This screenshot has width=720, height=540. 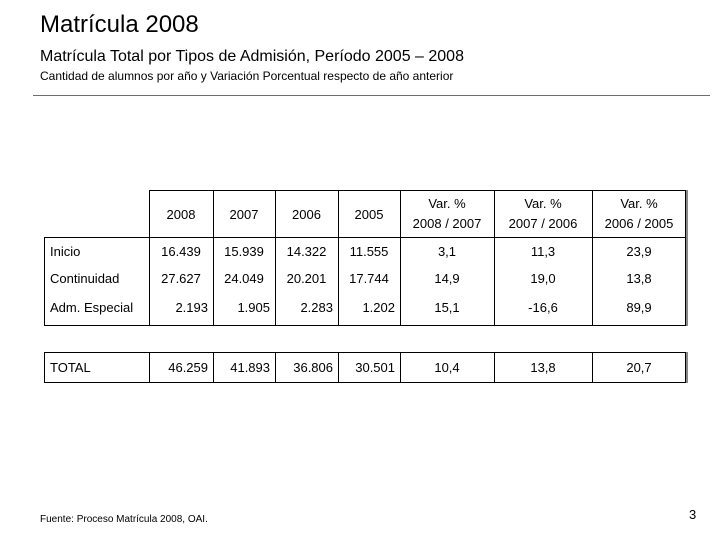 I want to click on cell-2005: 1.202, so click(x=378, y=307).